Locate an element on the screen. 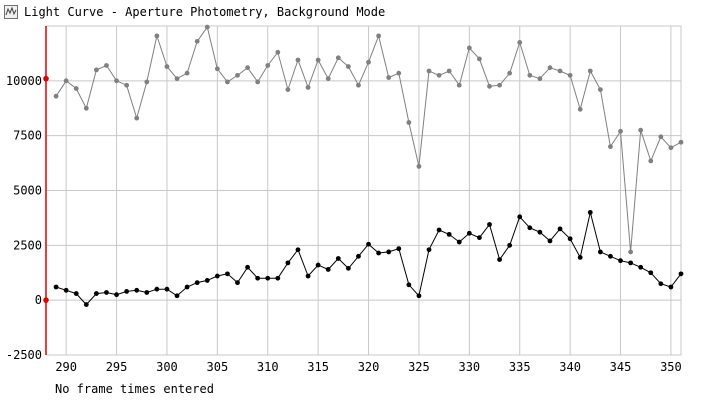  x-tick-label: 310 is located at coordinates (268, 367).